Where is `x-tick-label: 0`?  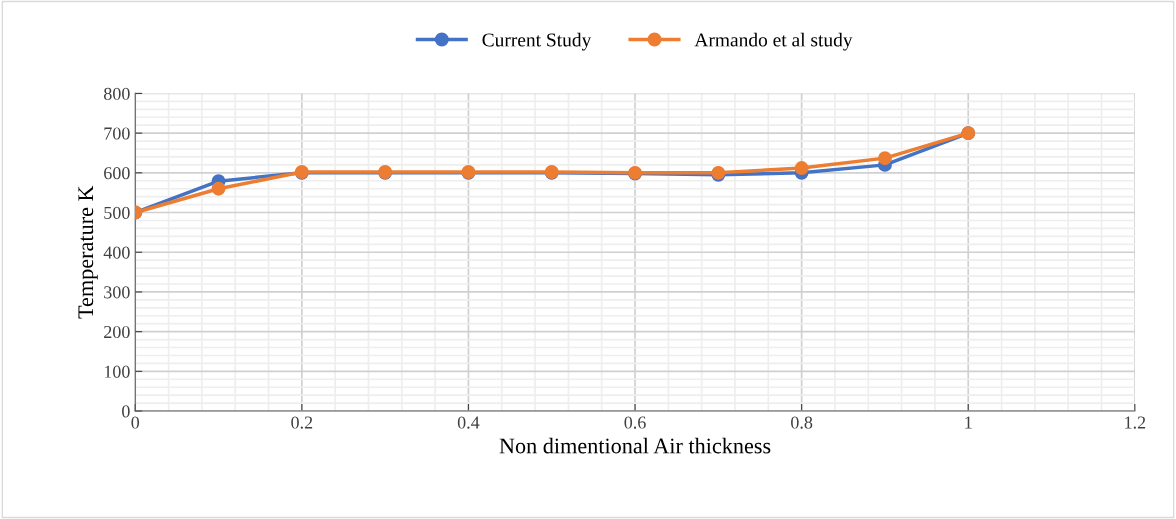 x-tick-label: 0 is located at coordinates (135, 422).